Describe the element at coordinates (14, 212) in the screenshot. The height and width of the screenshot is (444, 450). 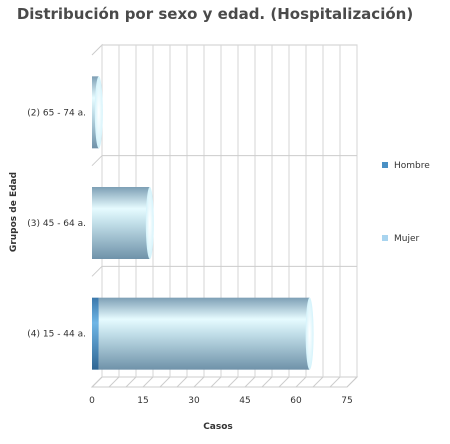
I see `y-axis-label: Grupos de Edad` at that location.